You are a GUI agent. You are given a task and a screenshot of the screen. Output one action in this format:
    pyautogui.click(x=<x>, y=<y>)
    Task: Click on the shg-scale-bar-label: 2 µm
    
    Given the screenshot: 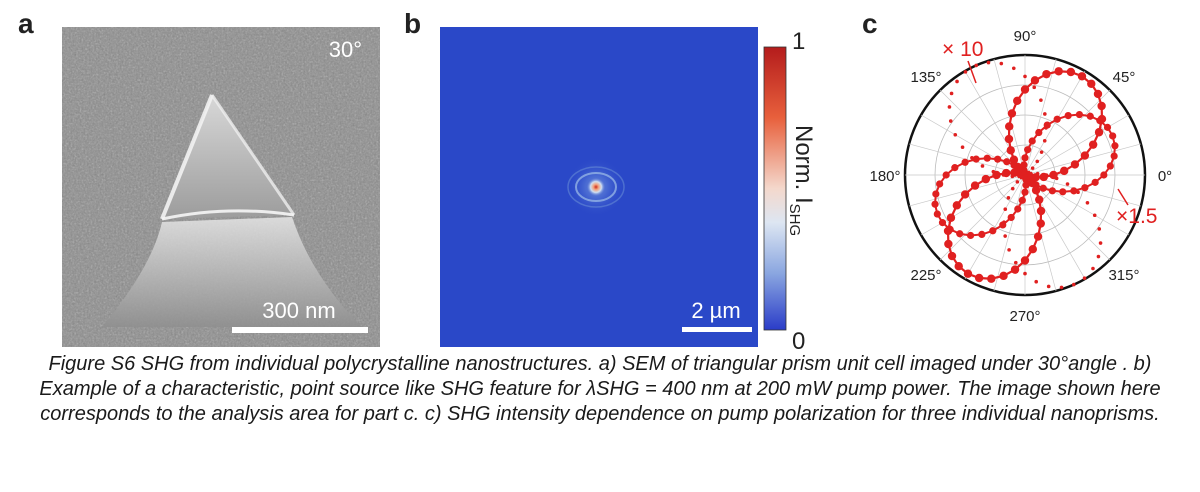 What is the action you would take?
    pyautogui.click(x=715, y=310)
    